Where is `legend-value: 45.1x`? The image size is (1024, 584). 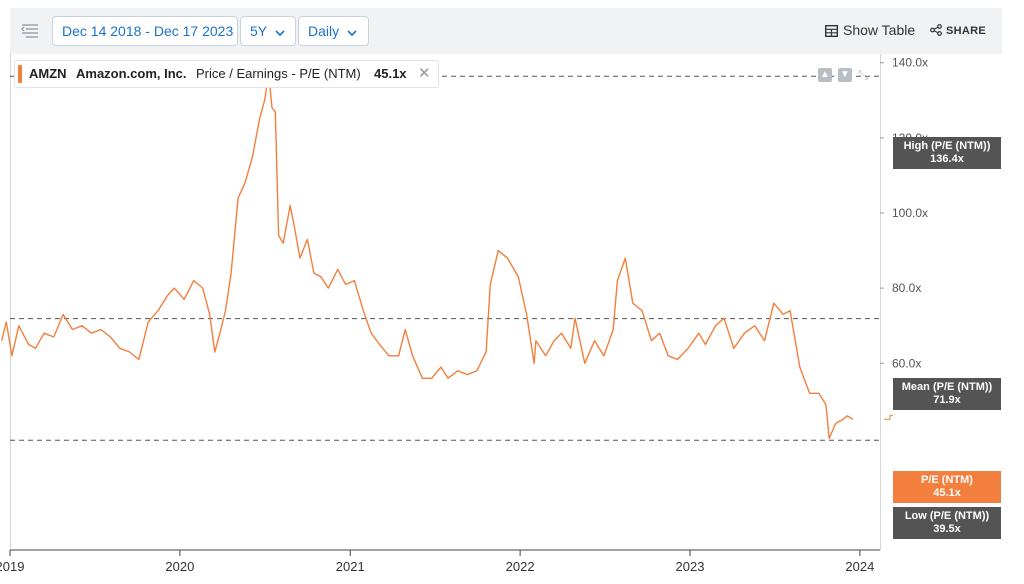
legend-value: 45.1x is located at coordinates (390, 73).